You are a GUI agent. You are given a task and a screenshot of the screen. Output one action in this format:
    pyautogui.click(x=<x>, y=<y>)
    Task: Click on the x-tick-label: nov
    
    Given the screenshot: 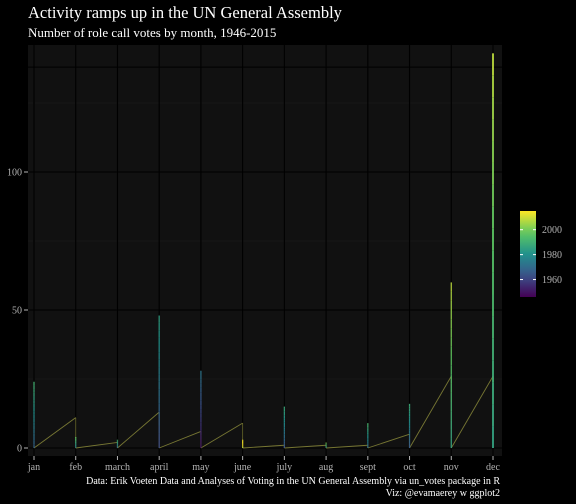 What is the action you would take?
    pyautogui.click(x=451, y=467)
    